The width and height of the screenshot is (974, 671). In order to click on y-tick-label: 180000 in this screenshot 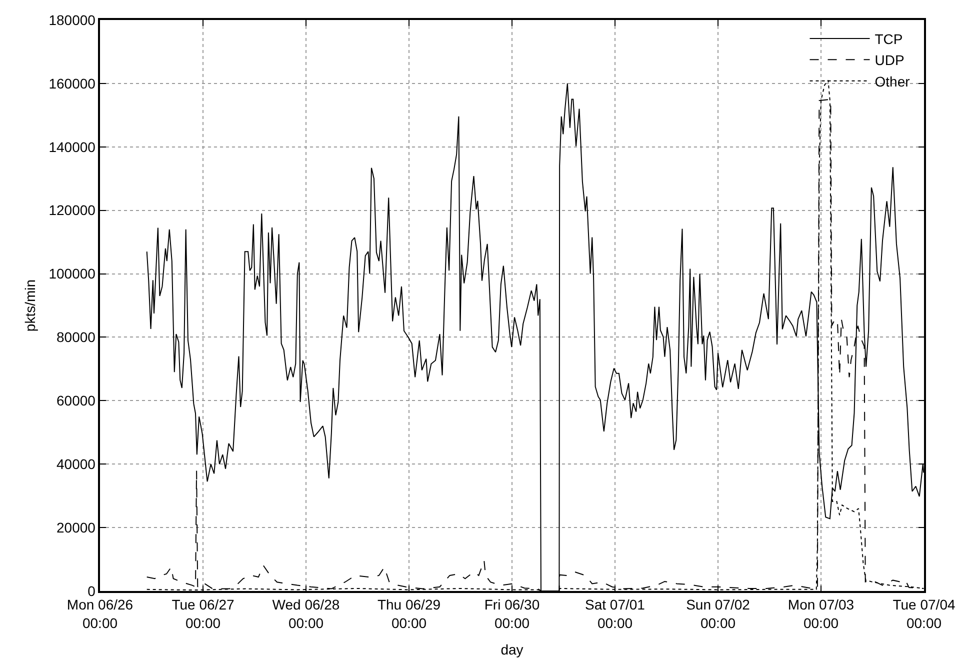, I will do `click(72, 20)`.